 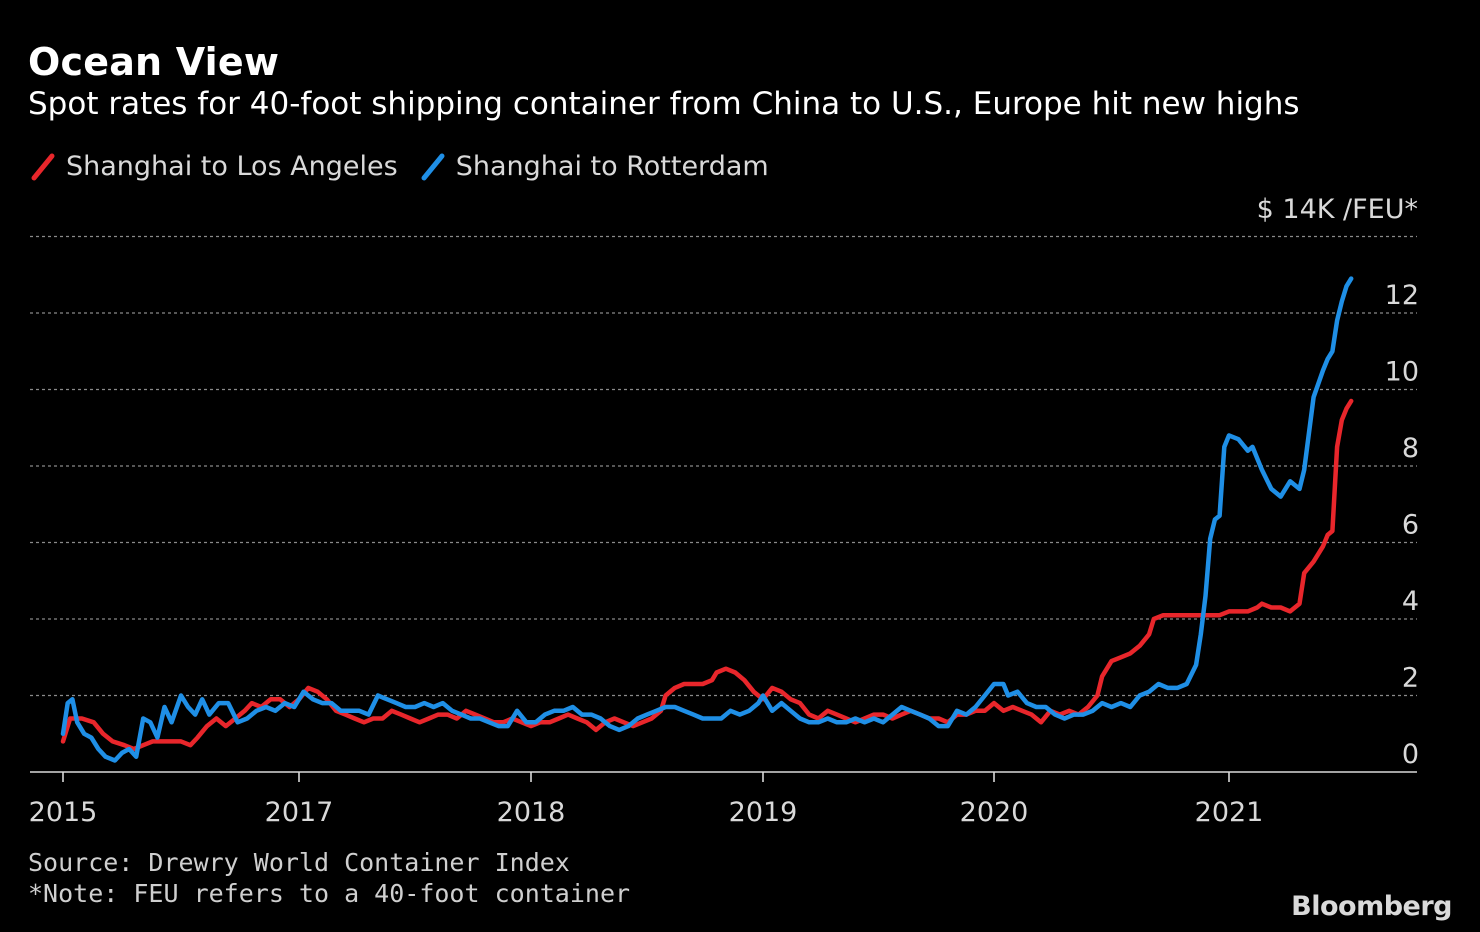 What do you see at coordinates (1229, 812) in the screenshot?
I see `x-tick-label-2021: 2021` at bounding box center [1229, 812].